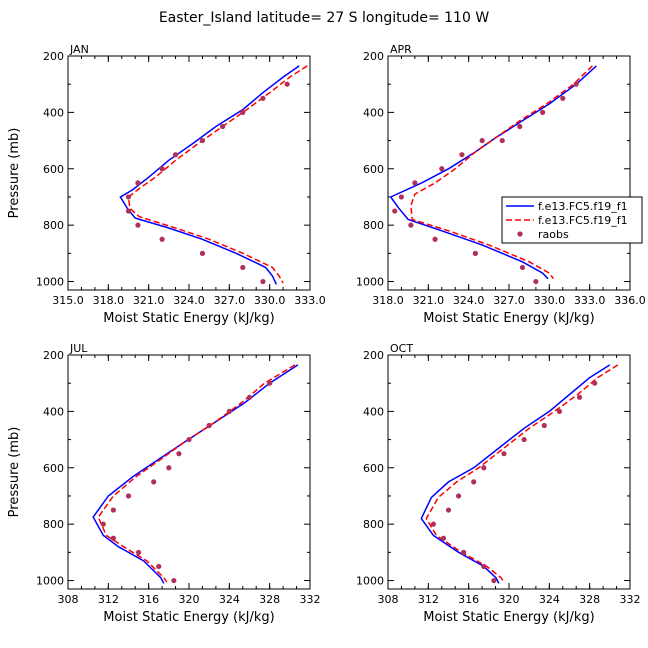 This screenshot has width=648, height=648. What do you see at coordinates (550, 300) in the screenshot?
I see `x-tick-label: 330.0` at bounding box center [550, 300].